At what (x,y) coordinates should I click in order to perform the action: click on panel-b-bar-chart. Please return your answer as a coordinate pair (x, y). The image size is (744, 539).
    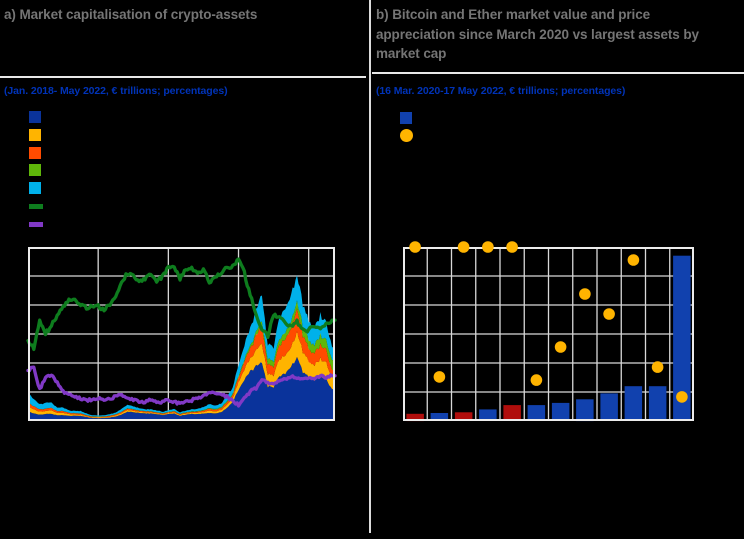
    Looking at the image, I should click on (548, 331).